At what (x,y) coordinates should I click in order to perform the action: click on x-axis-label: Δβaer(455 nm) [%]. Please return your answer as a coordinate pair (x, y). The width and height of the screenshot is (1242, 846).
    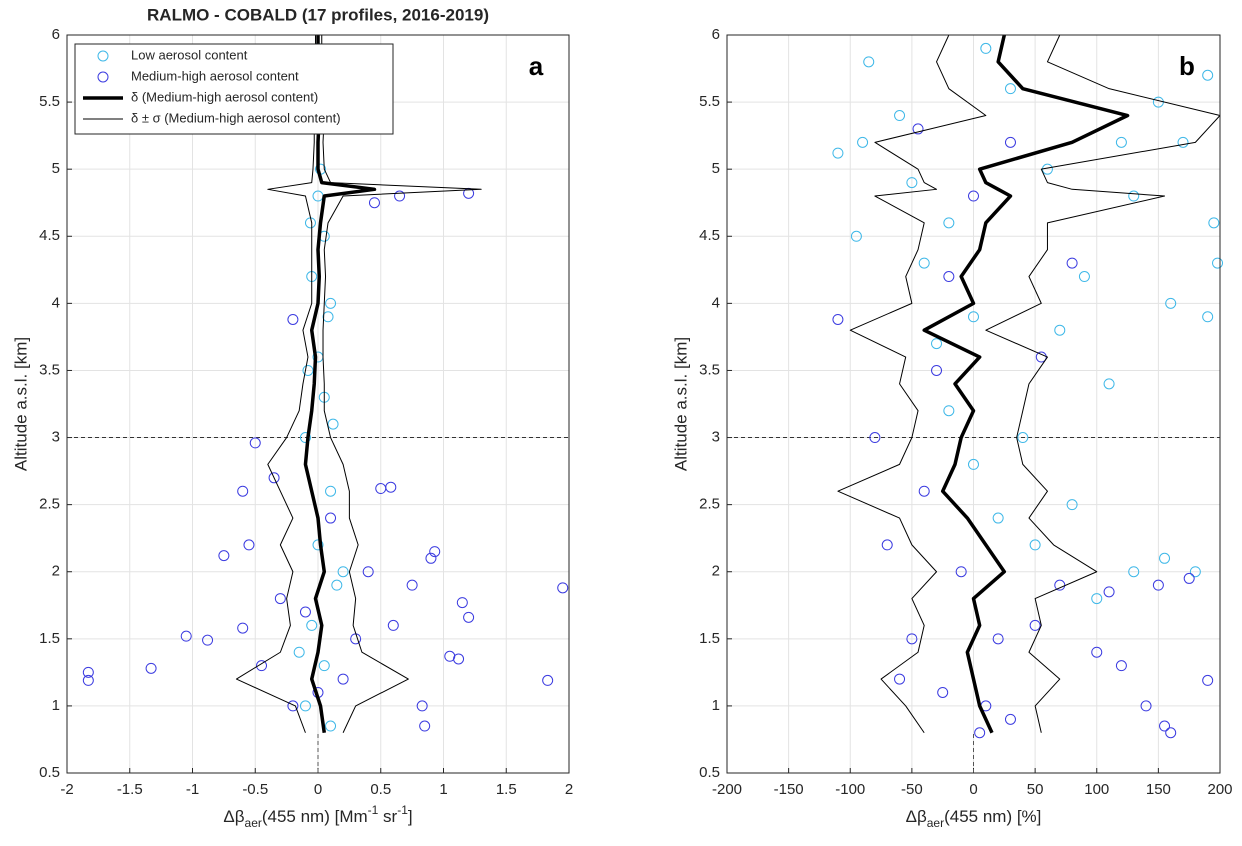
    Looking at the image, I should click on (974, 818).